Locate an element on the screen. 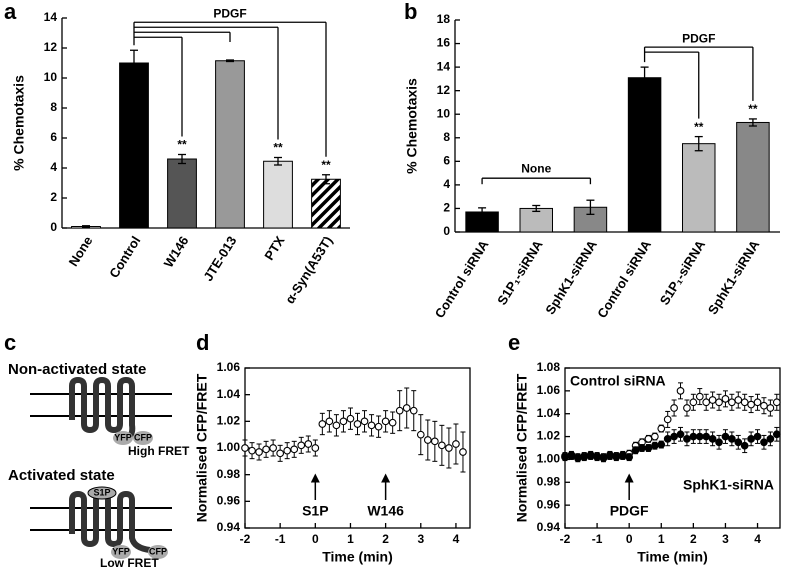 Image resolution: width=787 pixels, height=569 pixels. x-tick-label: -1 is located at coordinates (280, 539).